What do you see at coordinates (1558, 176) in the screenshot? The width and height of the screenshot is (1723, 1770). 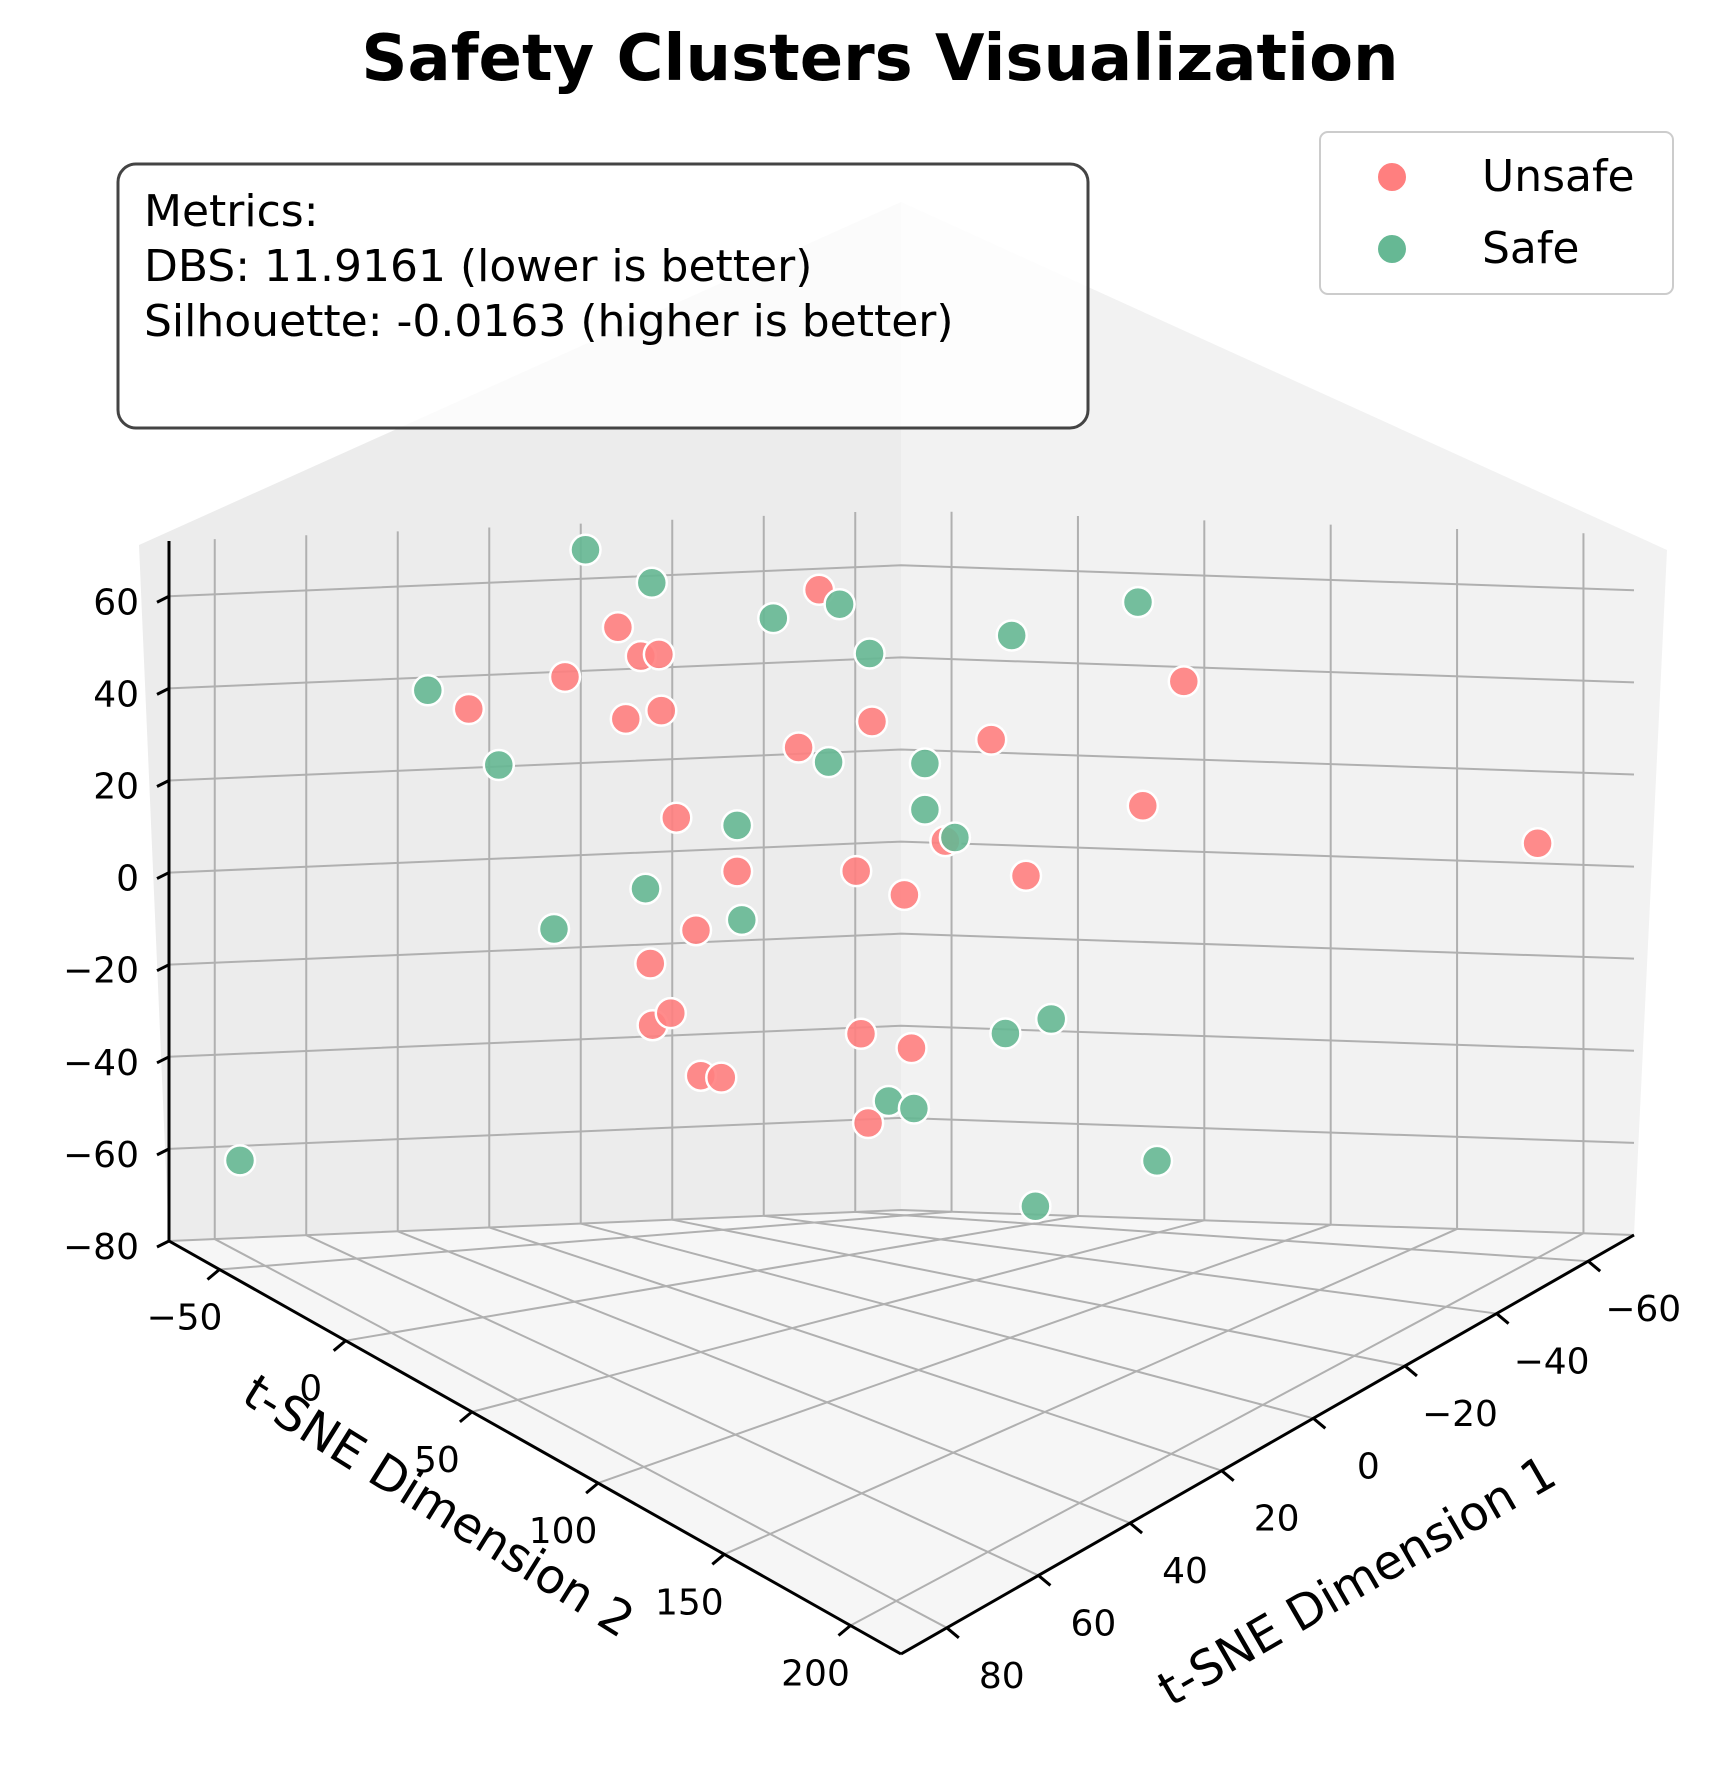 I see `legend-label-unsafe: Unsafe` at bounding box center [1558, 176].